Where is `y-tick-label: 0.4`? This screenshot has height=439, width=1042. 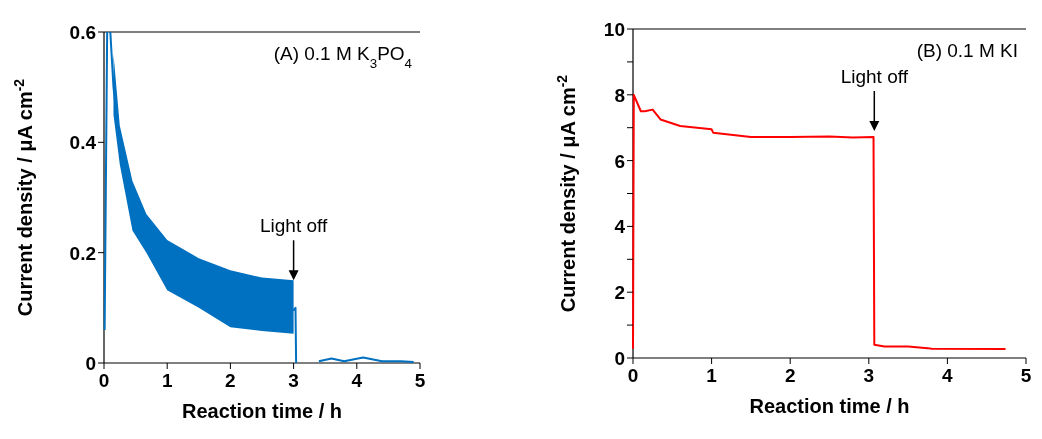 y-tick-label: 0.4 is located at coordinates (83, 143).